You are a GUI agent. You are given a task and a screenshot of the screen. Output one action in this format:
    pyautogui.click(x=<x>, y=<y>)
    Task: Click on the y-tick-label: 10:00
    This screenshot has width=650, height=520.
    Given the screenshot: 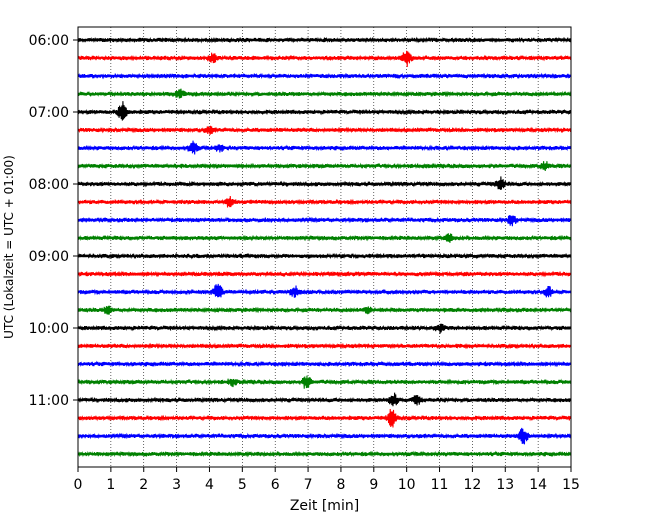 What is the action you would take?
    pyautogui.click(x=49, y=329)
    